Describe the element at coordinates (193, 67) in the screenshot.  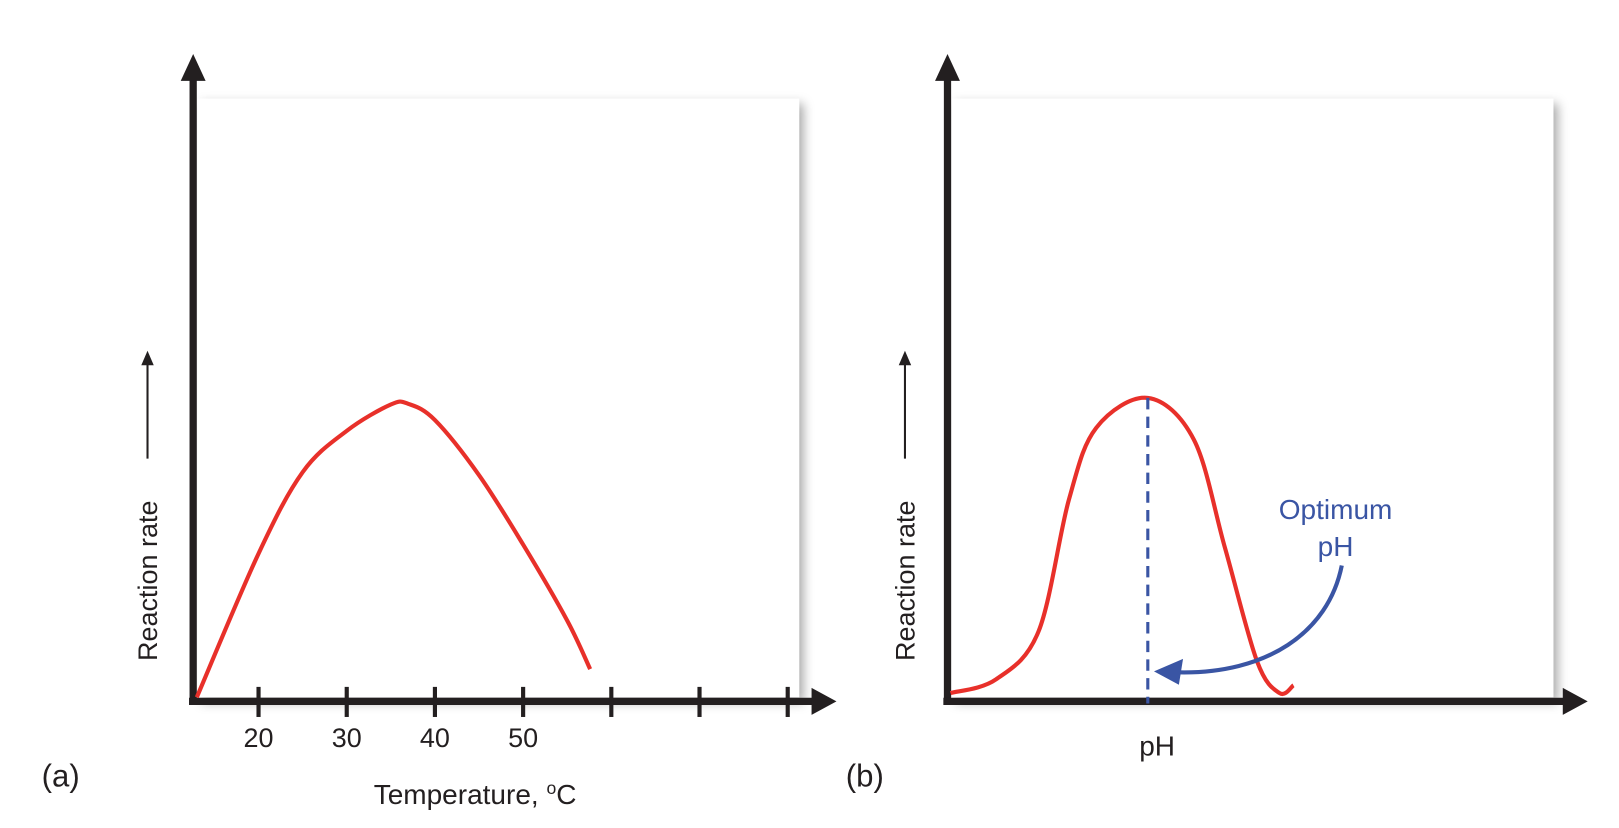
I see `y-axis-arrowhead-a` at that location.